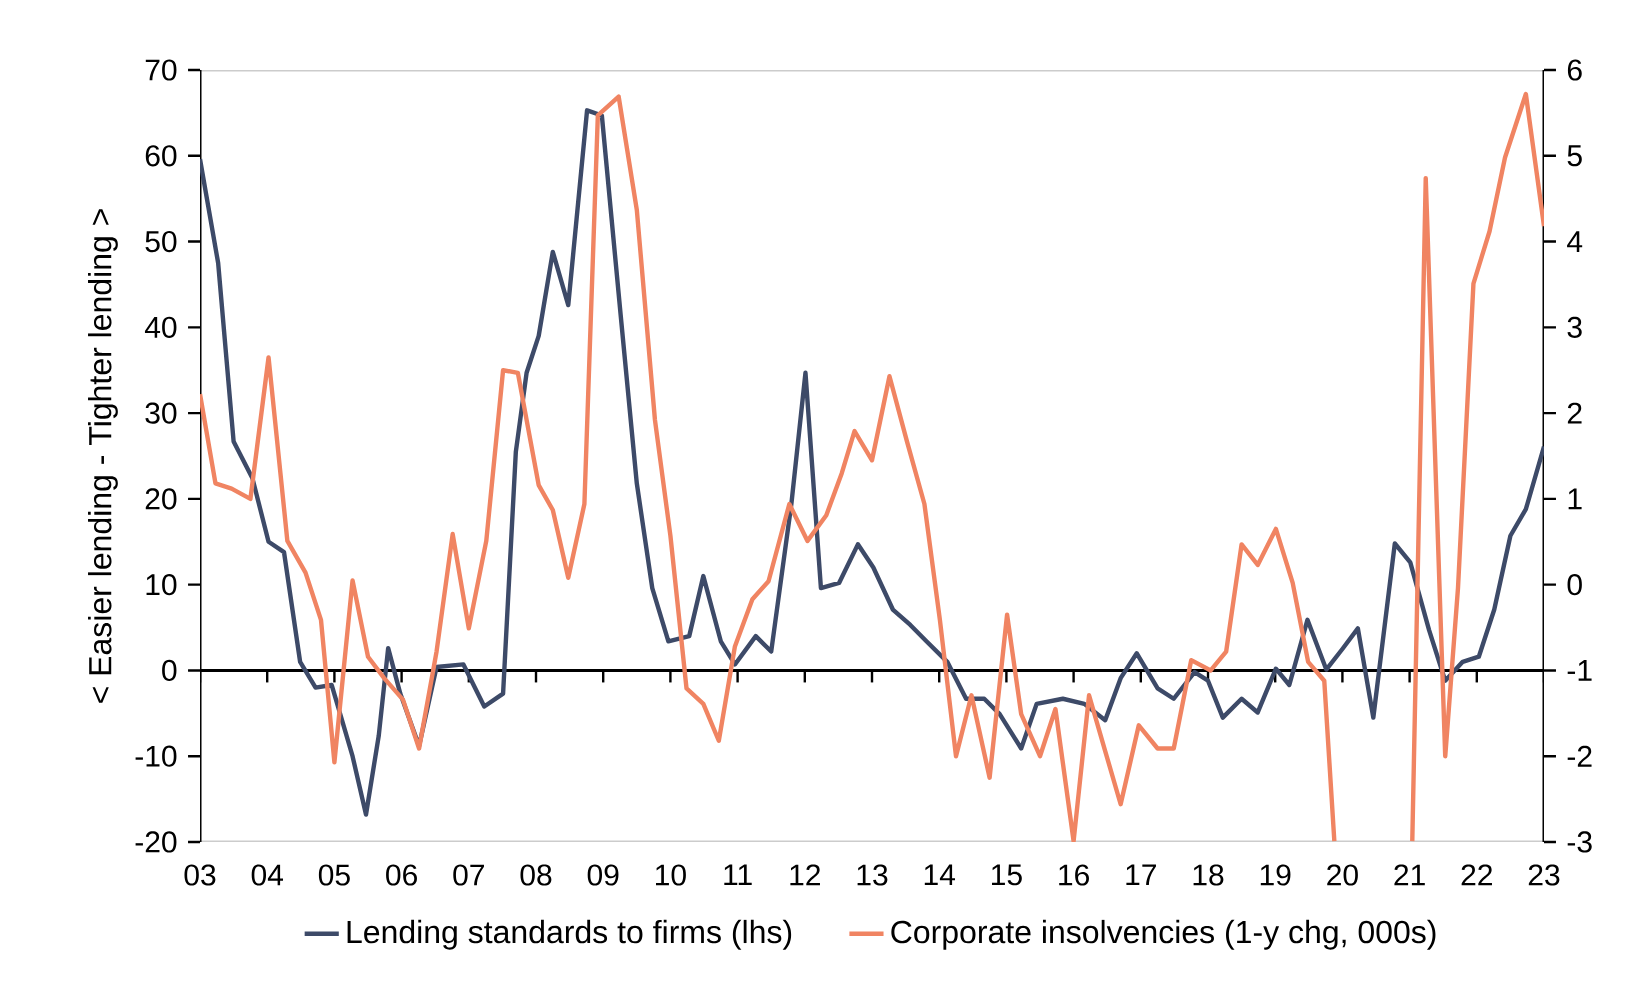  I want to click on x-tick-label: 09, so click(603, 875).